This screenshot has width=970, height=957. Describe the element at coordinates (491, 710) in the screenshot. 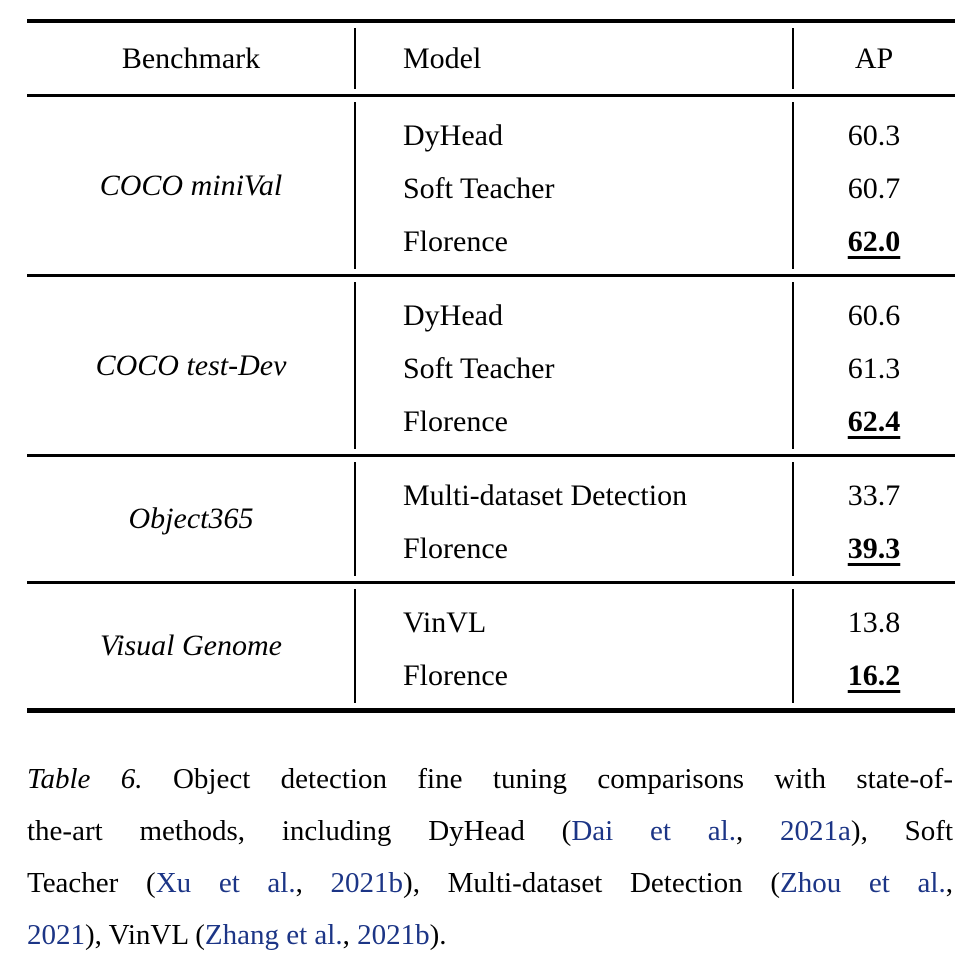

I see `table-bottom-rule` at that location.